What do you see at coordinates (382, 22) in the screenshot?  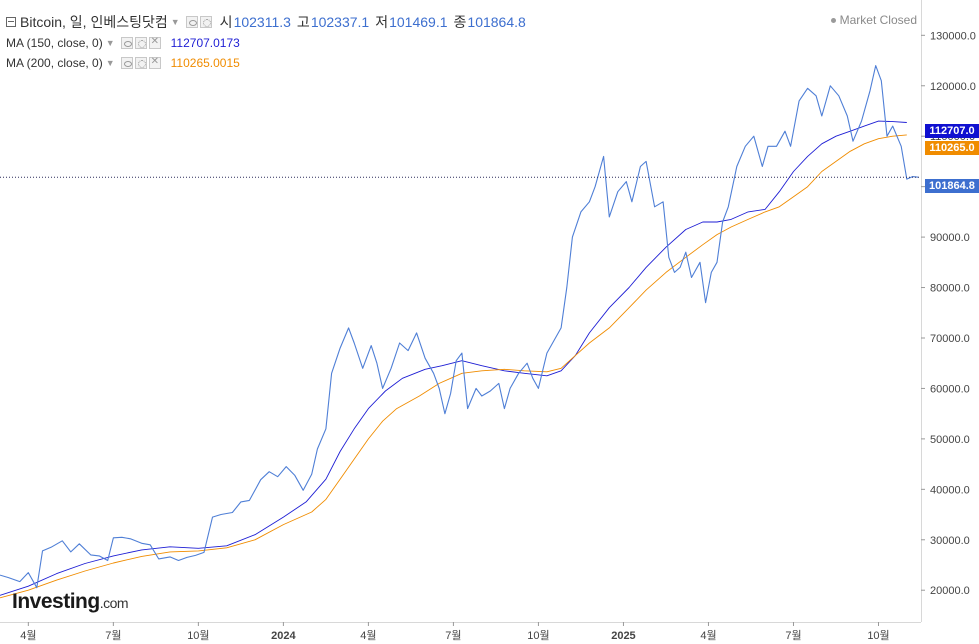 I see `low-label: 저` at bounding box center [382, 22].